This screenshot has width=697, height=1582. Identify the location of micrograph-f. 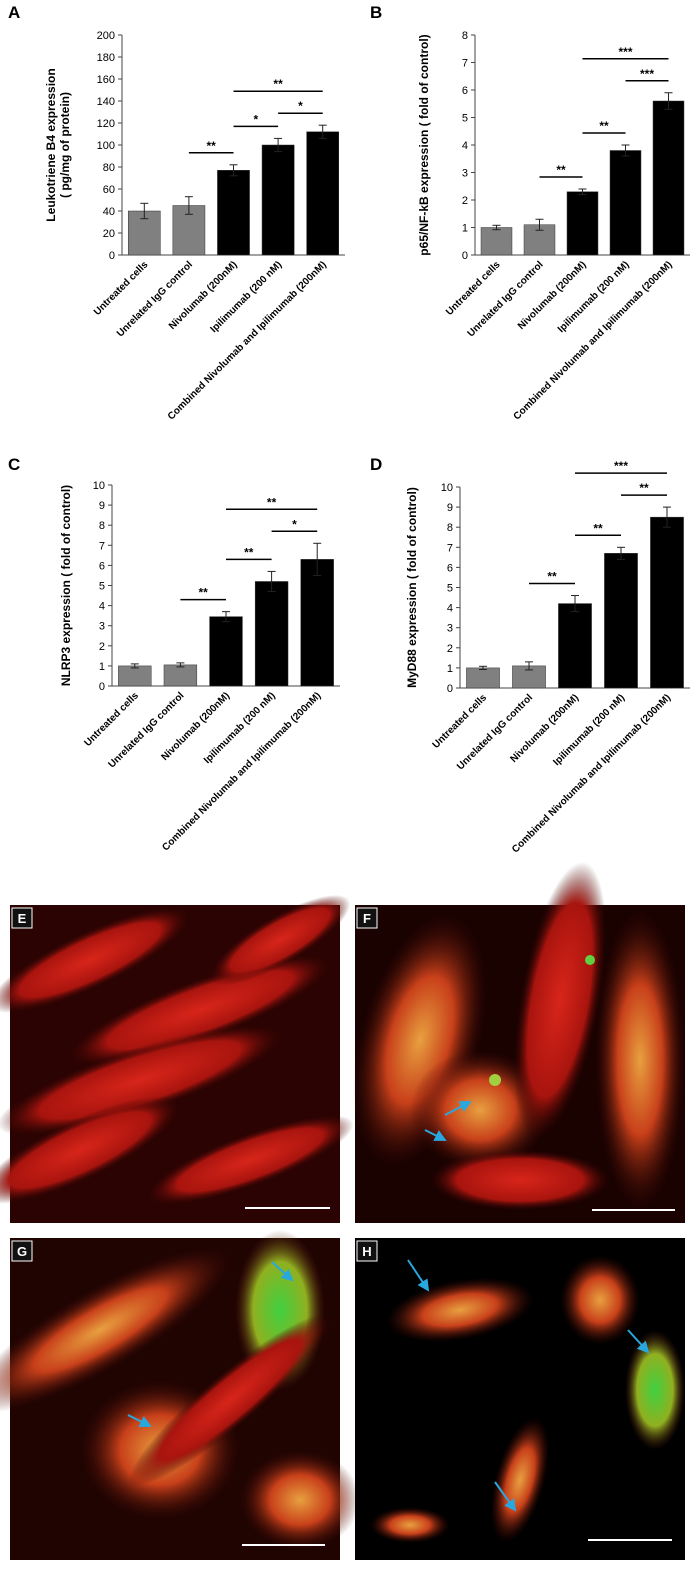
(518, 1042).